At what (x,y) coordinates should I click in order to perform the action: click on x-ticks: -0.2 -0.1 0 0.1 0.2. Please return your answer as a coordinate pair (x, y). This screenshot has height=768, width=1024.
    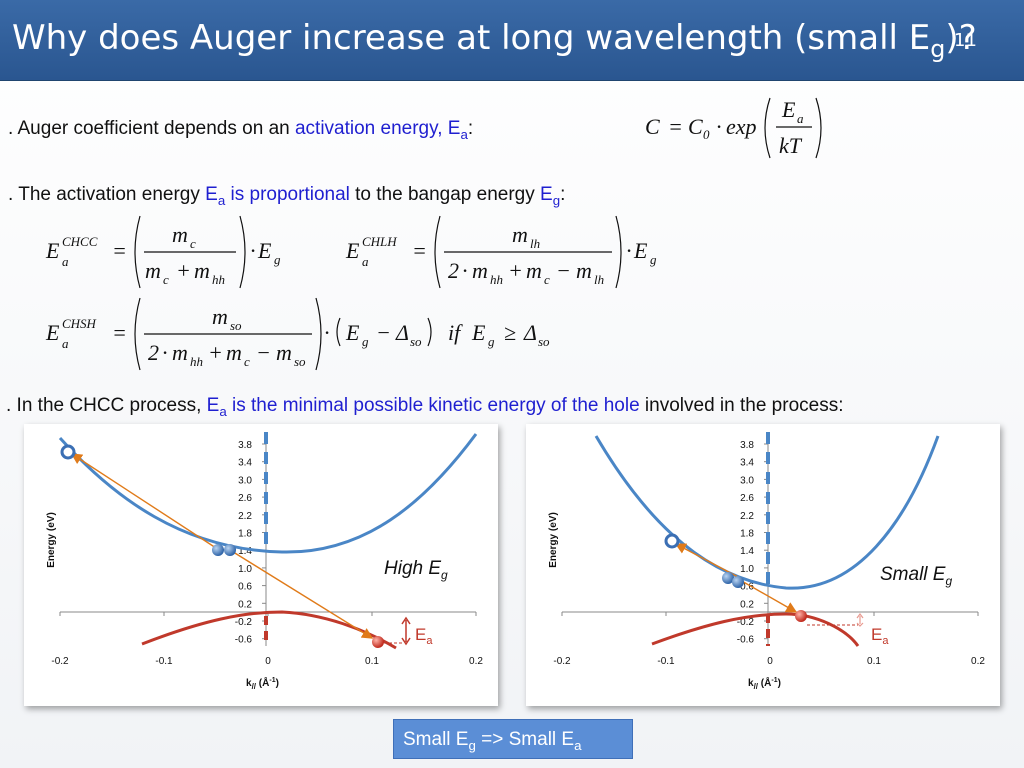
    Looking at the image, I should click on (769, 639).